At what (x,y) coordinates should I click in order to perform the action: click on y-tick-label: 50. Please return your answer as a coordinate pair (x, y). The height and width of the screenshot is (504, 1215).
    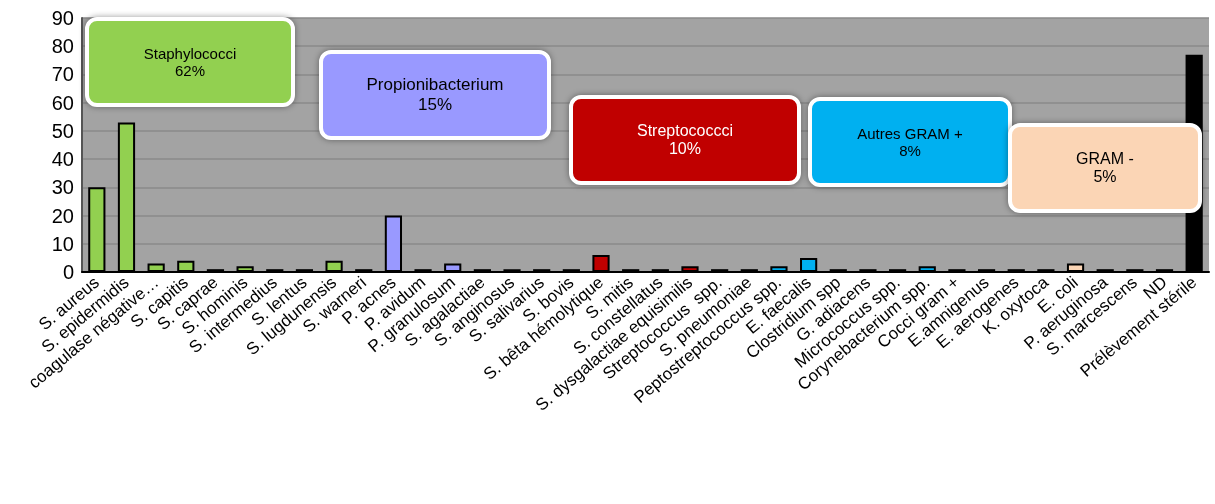
    Looking at the image, I should click on (62, 130).